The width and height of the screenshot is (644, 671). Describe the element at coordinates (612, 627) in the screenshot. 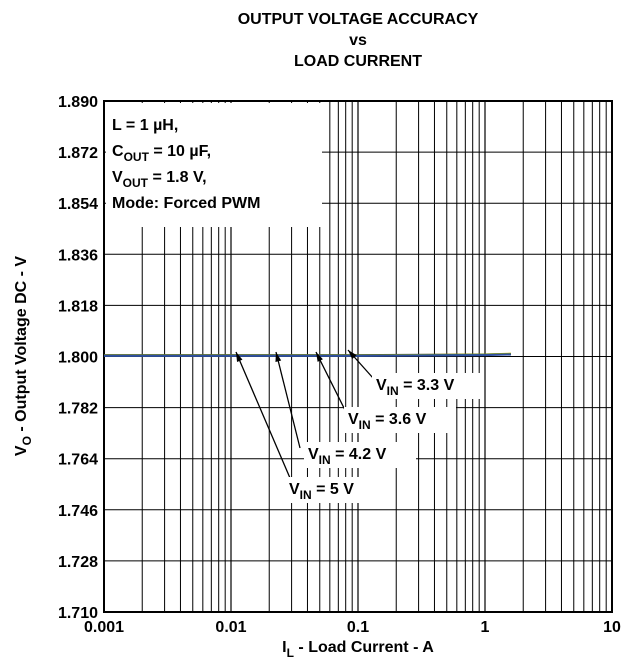

I see `x-tick-label: 10` at that location.